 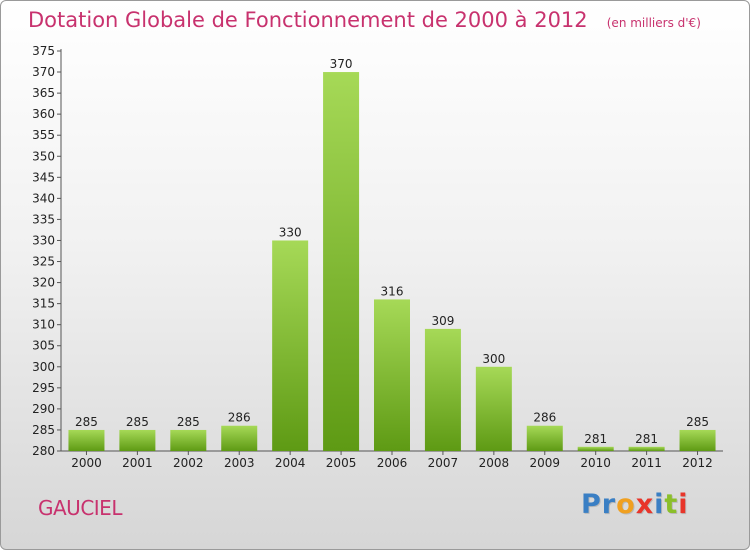 I want to click on y-tick-label: 360, so click(x=43, y=114).